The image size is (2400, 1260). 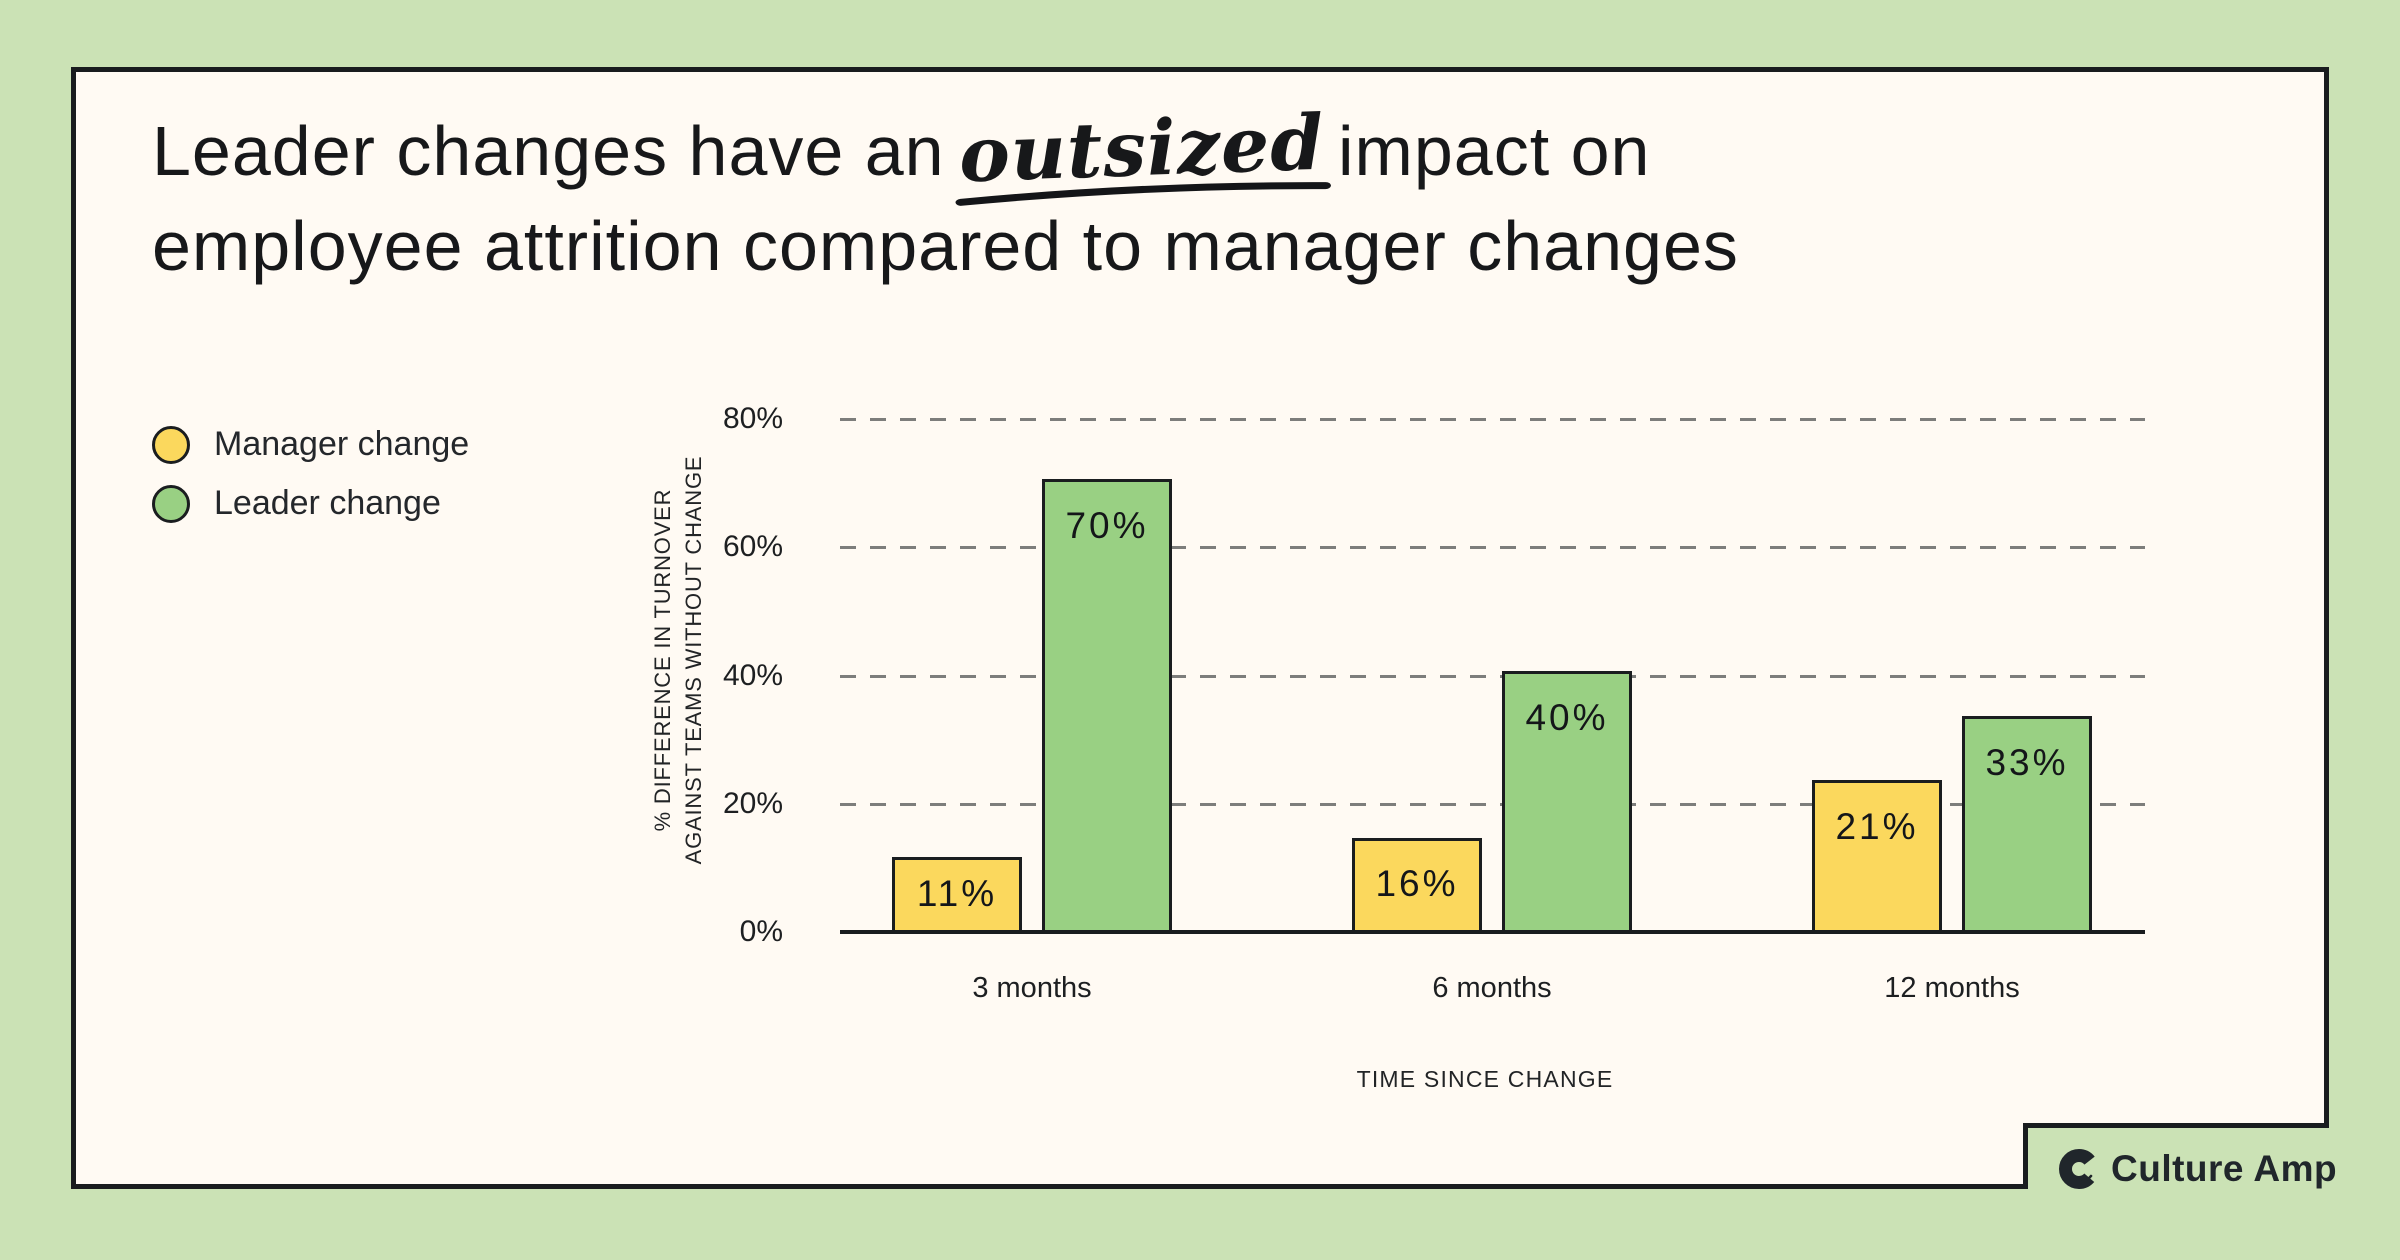 What do you see at coordinates (752, 803) in the screenshot?
I see `y-tick-label: 20%` at bounding box center [752, 803].